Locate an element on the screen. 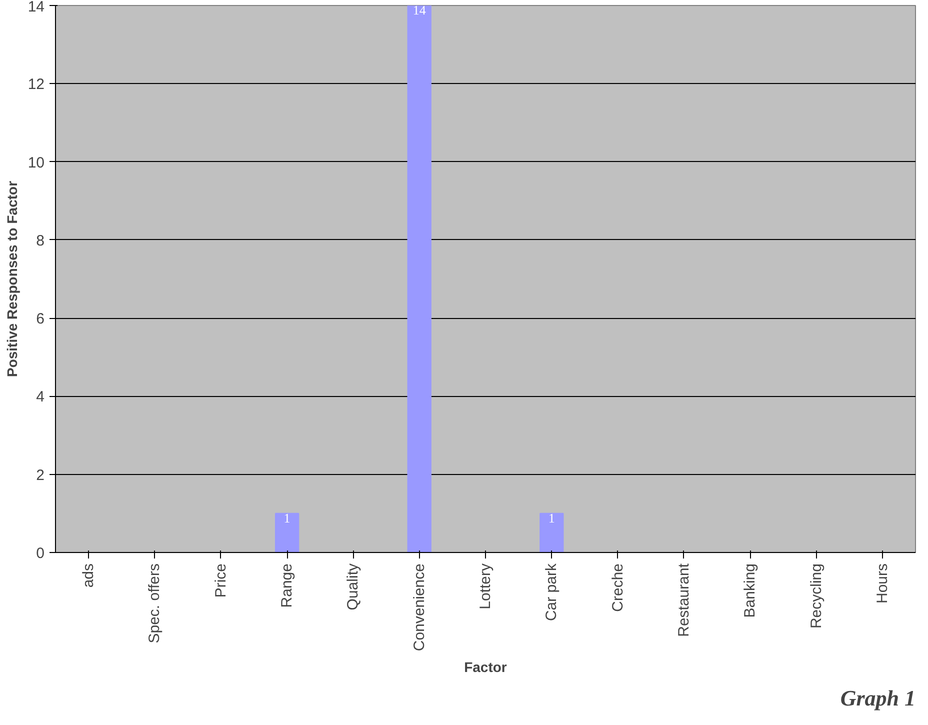 This screenshot has width=928, height=725. x-tick-label: Restaurant is located at coordinates (683, 599).